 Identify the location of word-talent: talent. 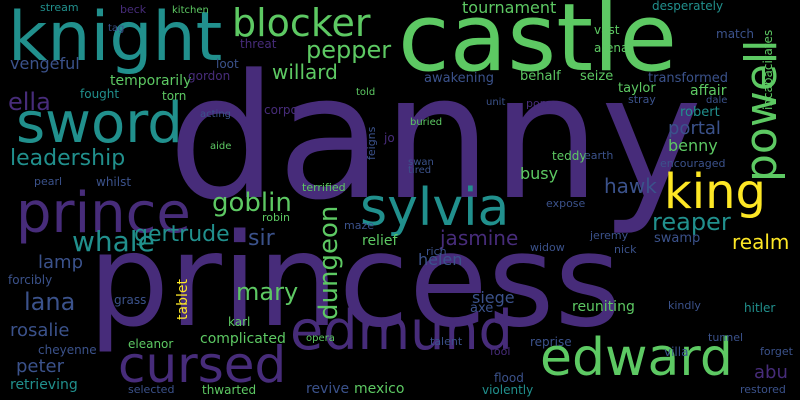
(446, 341).